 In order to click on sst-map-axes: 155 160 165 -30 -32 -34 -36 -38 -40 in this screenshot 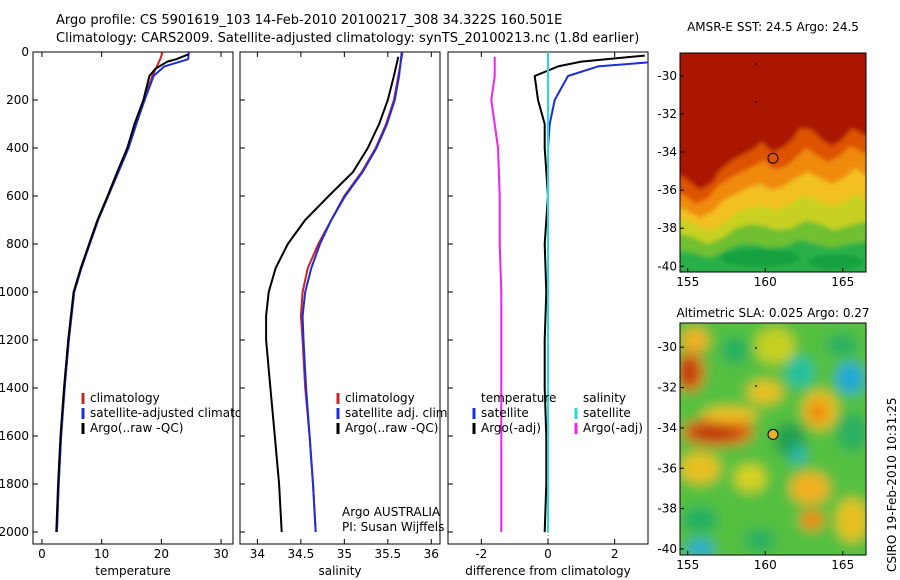, I will do `click(755, 179)`.